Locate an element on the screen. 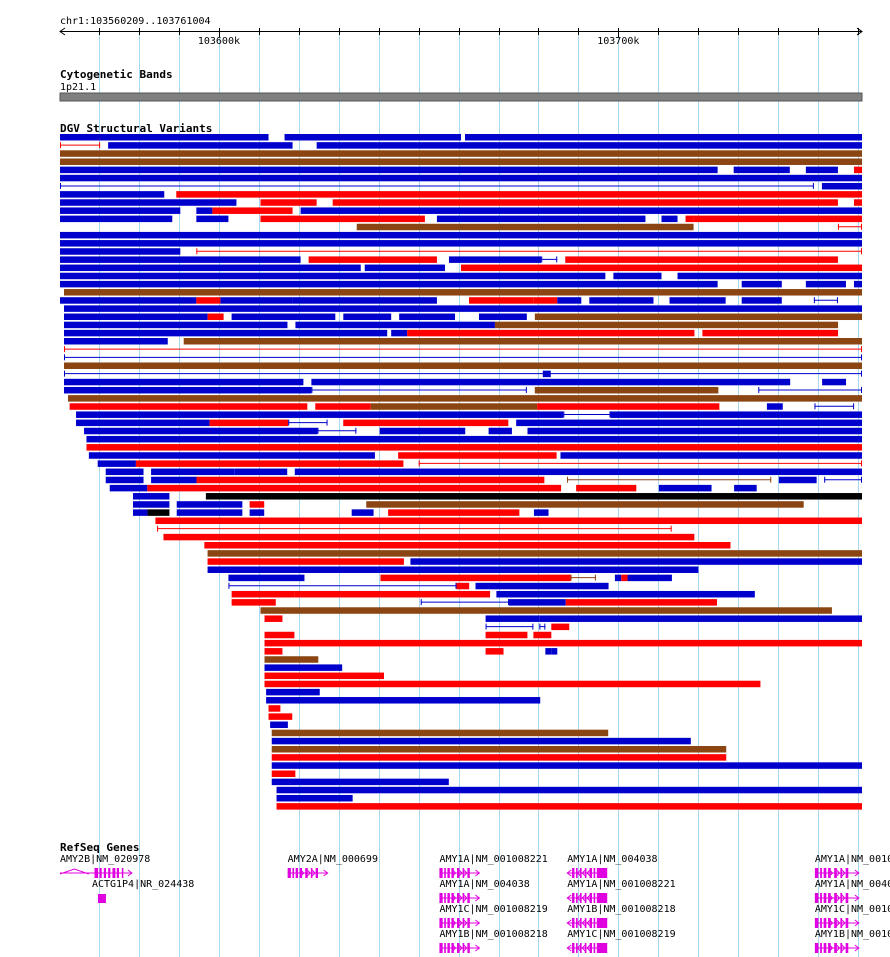  gene-label: ACTG1P4|NR_024438 is located at coordinates (143, 884).